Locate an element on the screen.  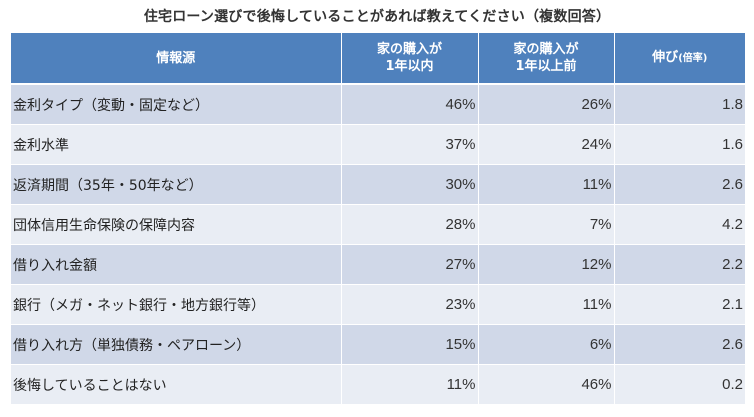
table-row: 借り入れ方（単独債務・ペアローン） 15% 6% 2.6 is located at coordinates (378, 344).